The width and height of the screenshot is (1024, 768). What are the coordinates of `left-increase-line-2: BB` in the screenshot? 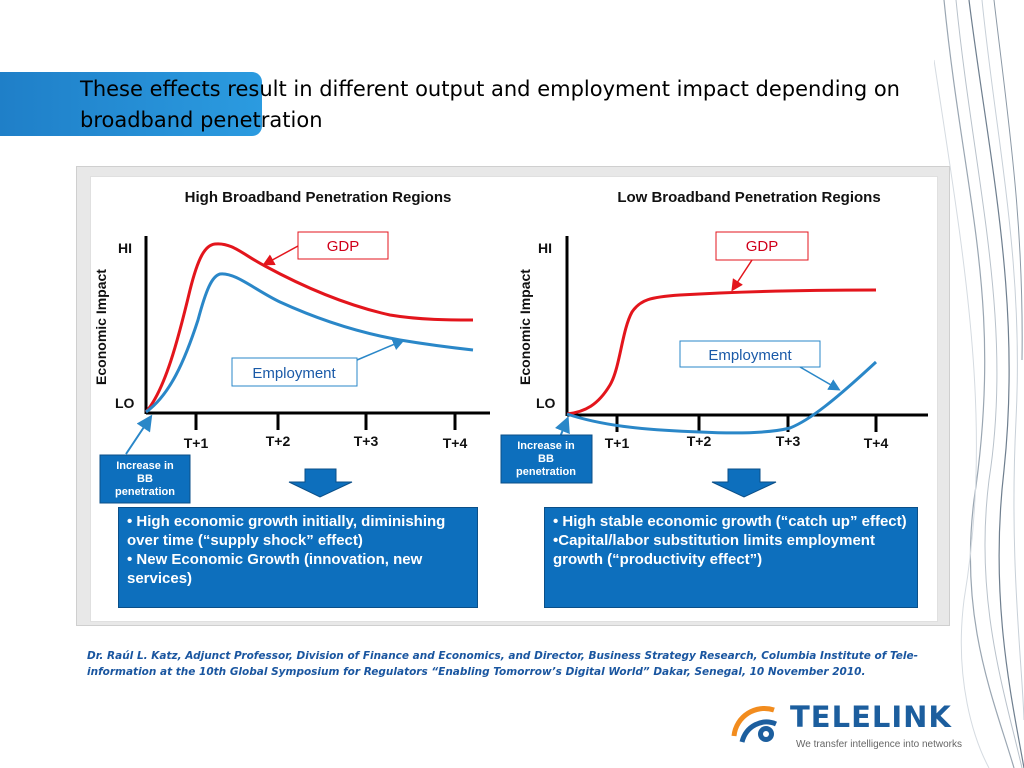 It's located at (145, 479).